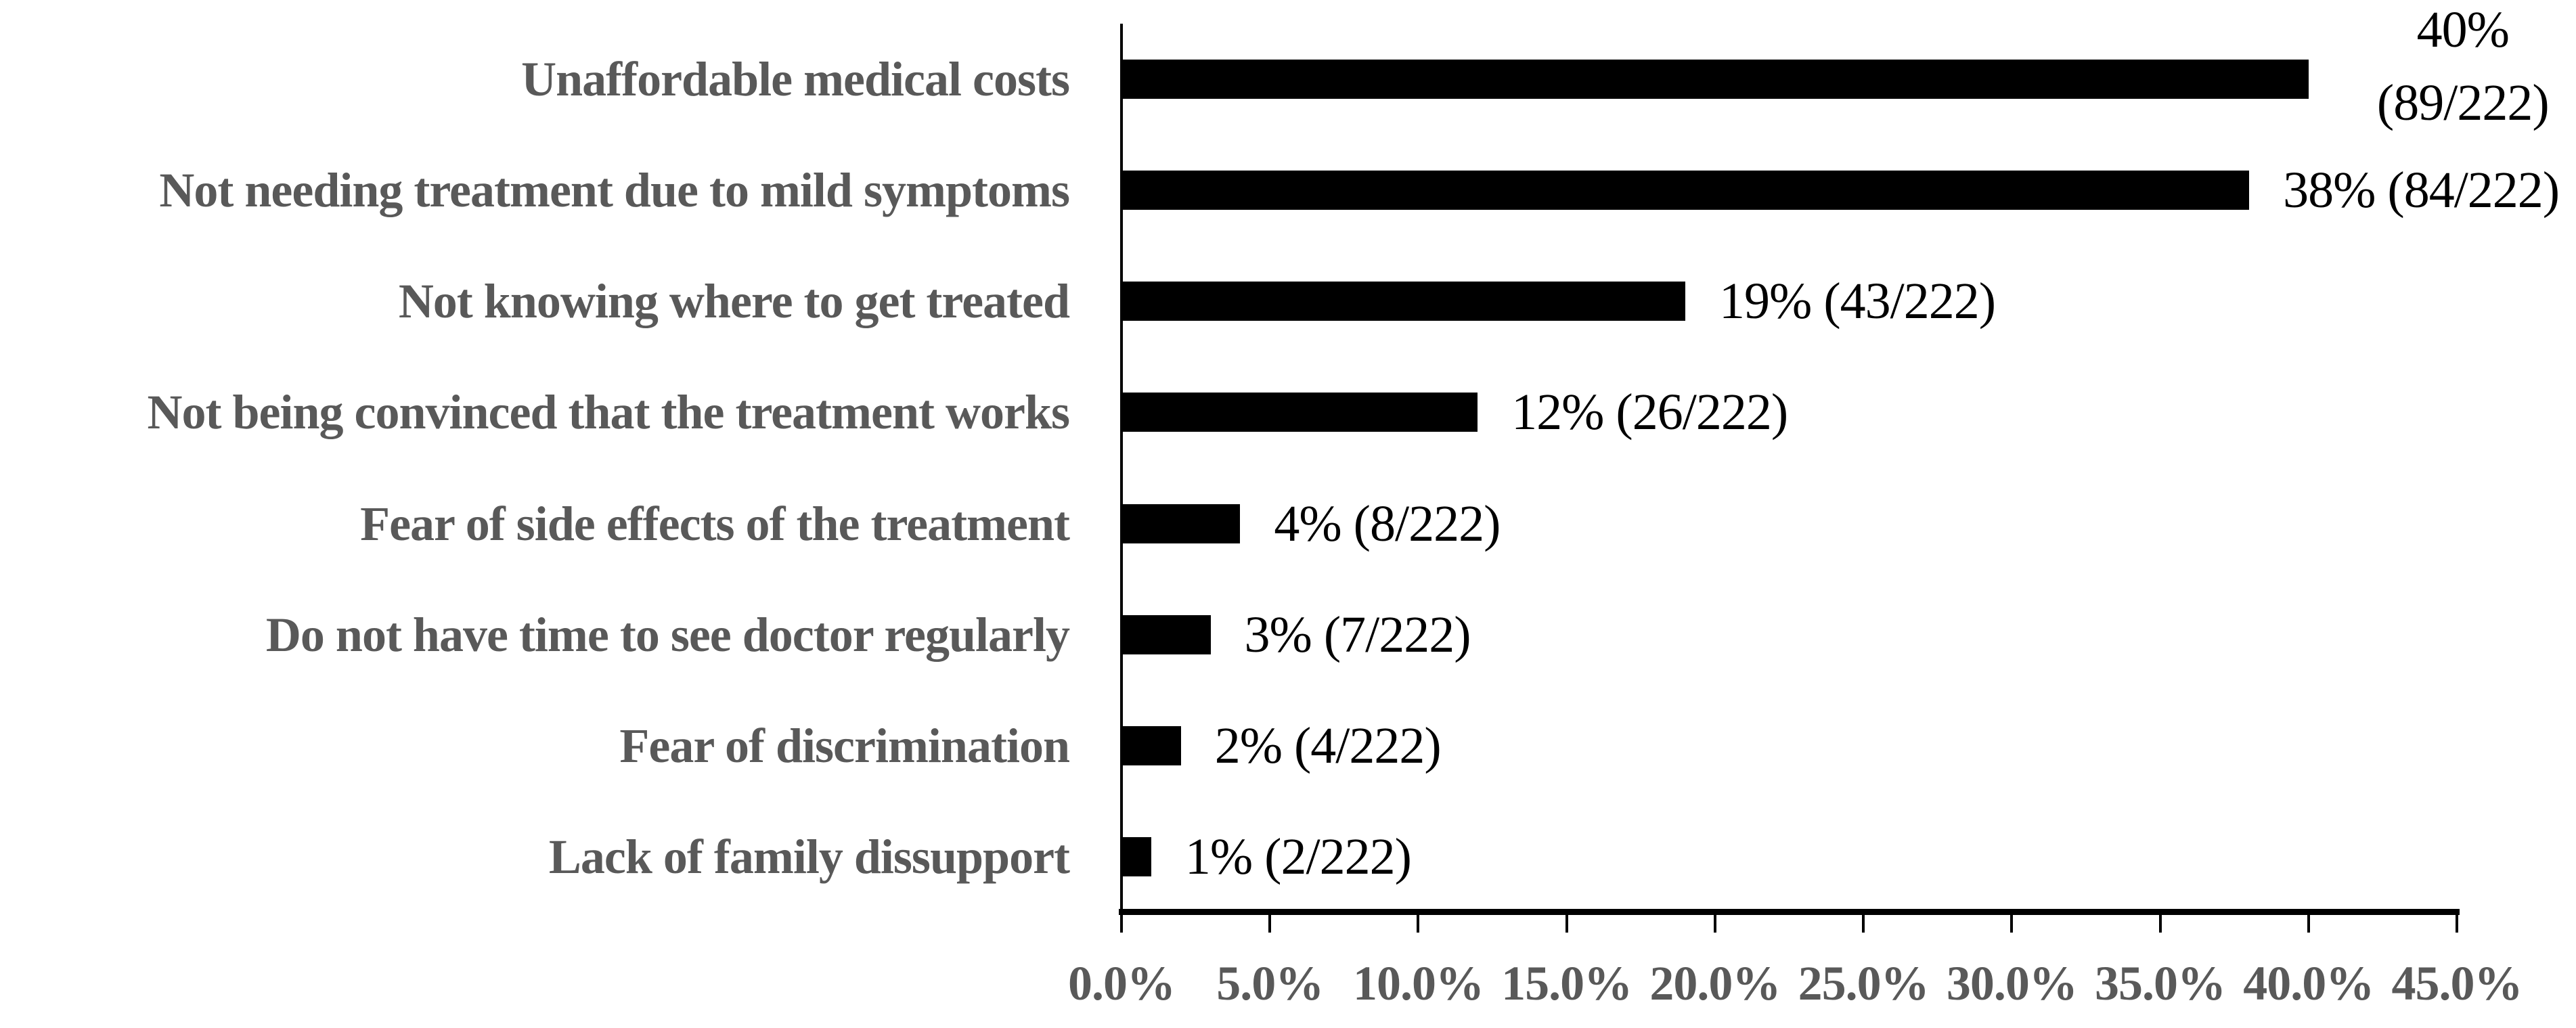  Describe the element at coordinates (1122, 983) in the screenshot. I see `x-axis-tick-label: 0.0%` at that location.